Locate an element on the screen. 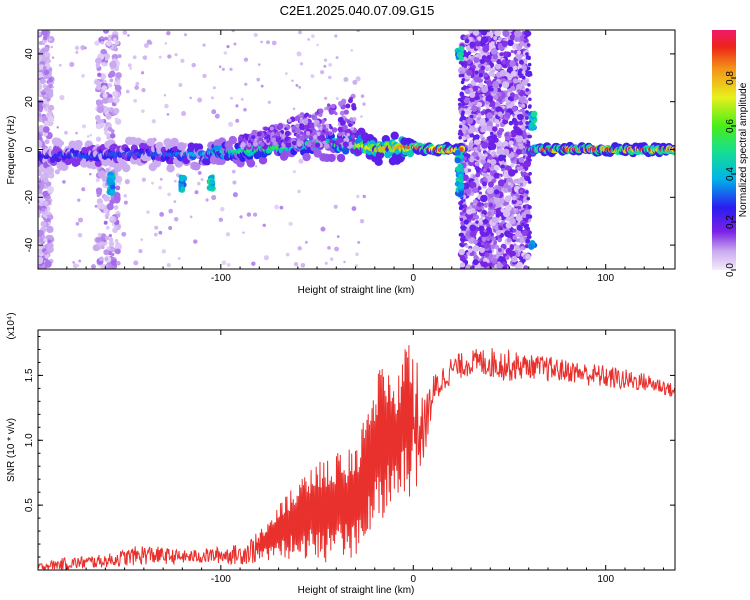 The image size is (750, 600). colorbar-tick-label: 0.6 is located at coordinates (730, 126).